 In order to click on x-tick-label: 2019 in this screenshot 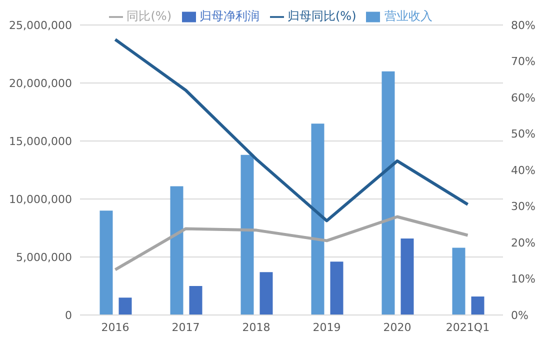, I will do `click(326, 327)`.